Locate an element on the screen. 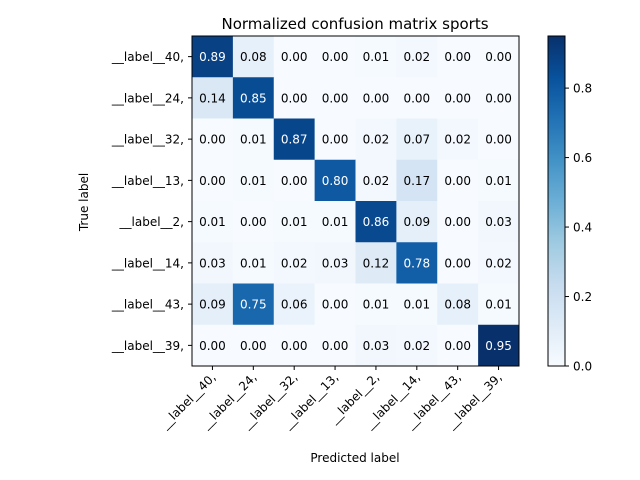 This screenshot has width=640, height=480. cell-value-label: 0.75 is located at coordinates (253, 305).